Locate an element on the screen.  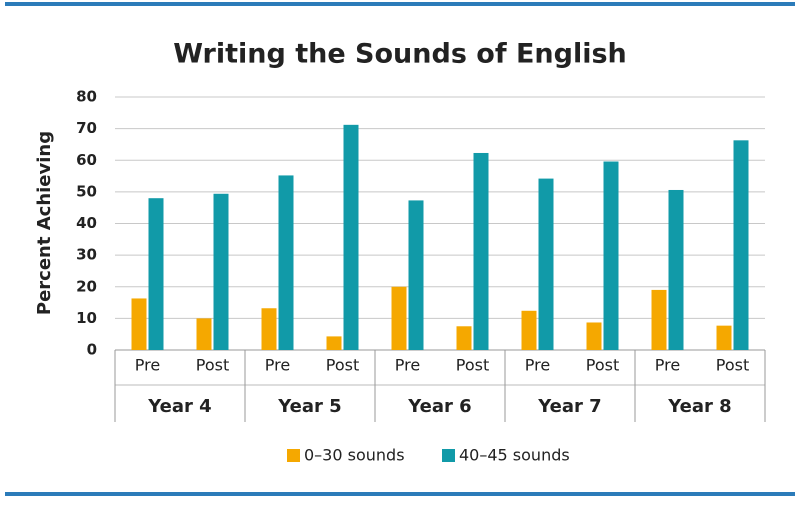
group-label: Year 8 is located at coordinates (699, 406).